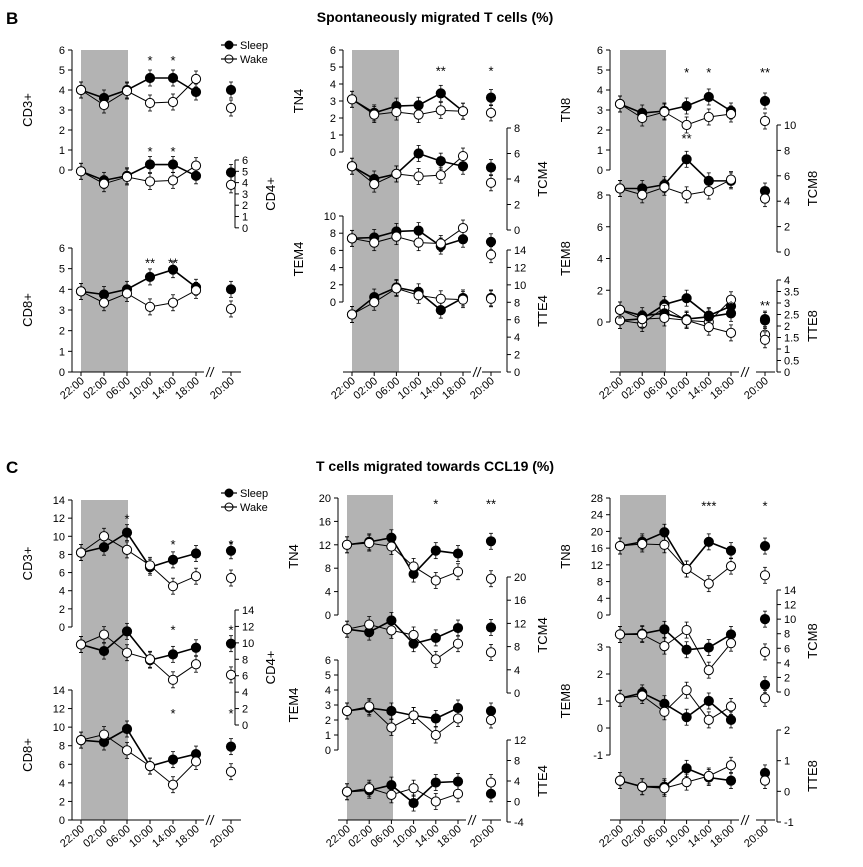 This screenshot has height=867, width=863. Describe the element at coordinates (600, 151) in the screenshot. I see `y-tick-label: 1` at that location.